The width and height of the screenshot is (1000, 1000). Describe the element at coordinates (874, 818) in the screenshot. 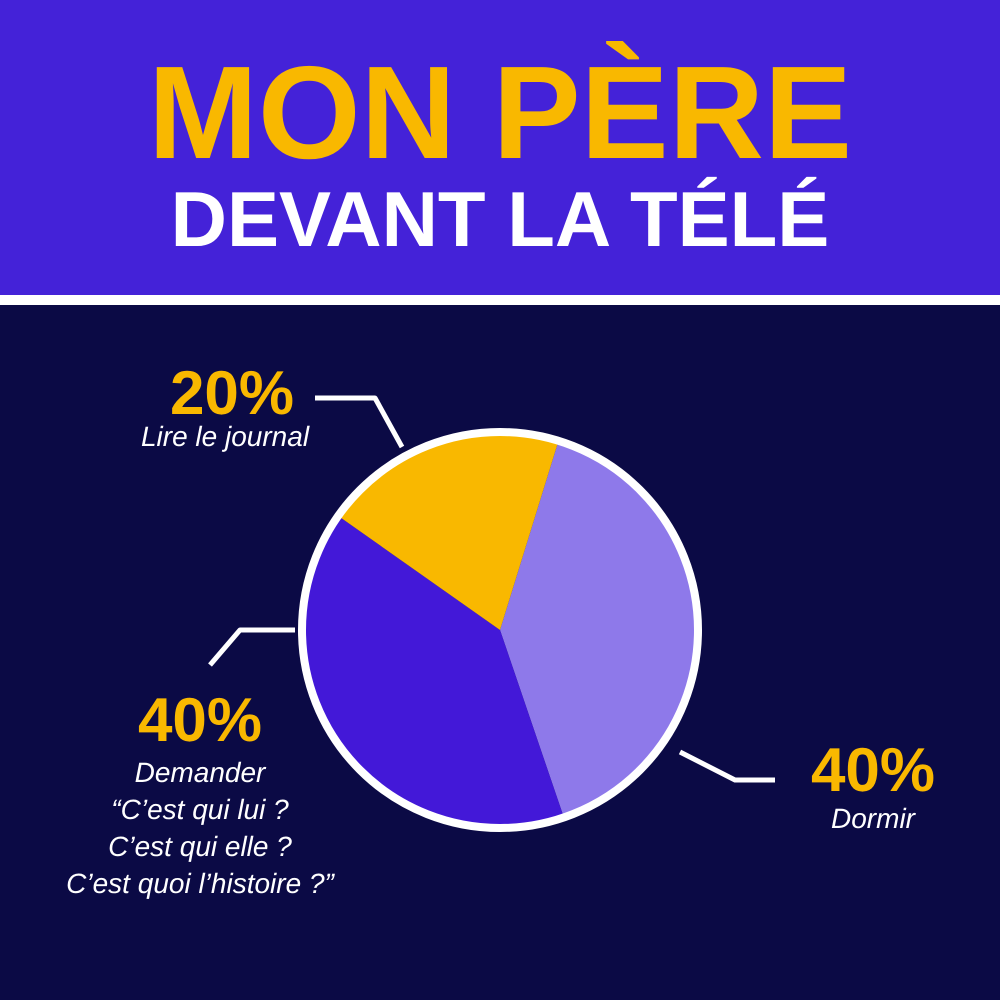

I see `slice-label: Dormir` at that location.